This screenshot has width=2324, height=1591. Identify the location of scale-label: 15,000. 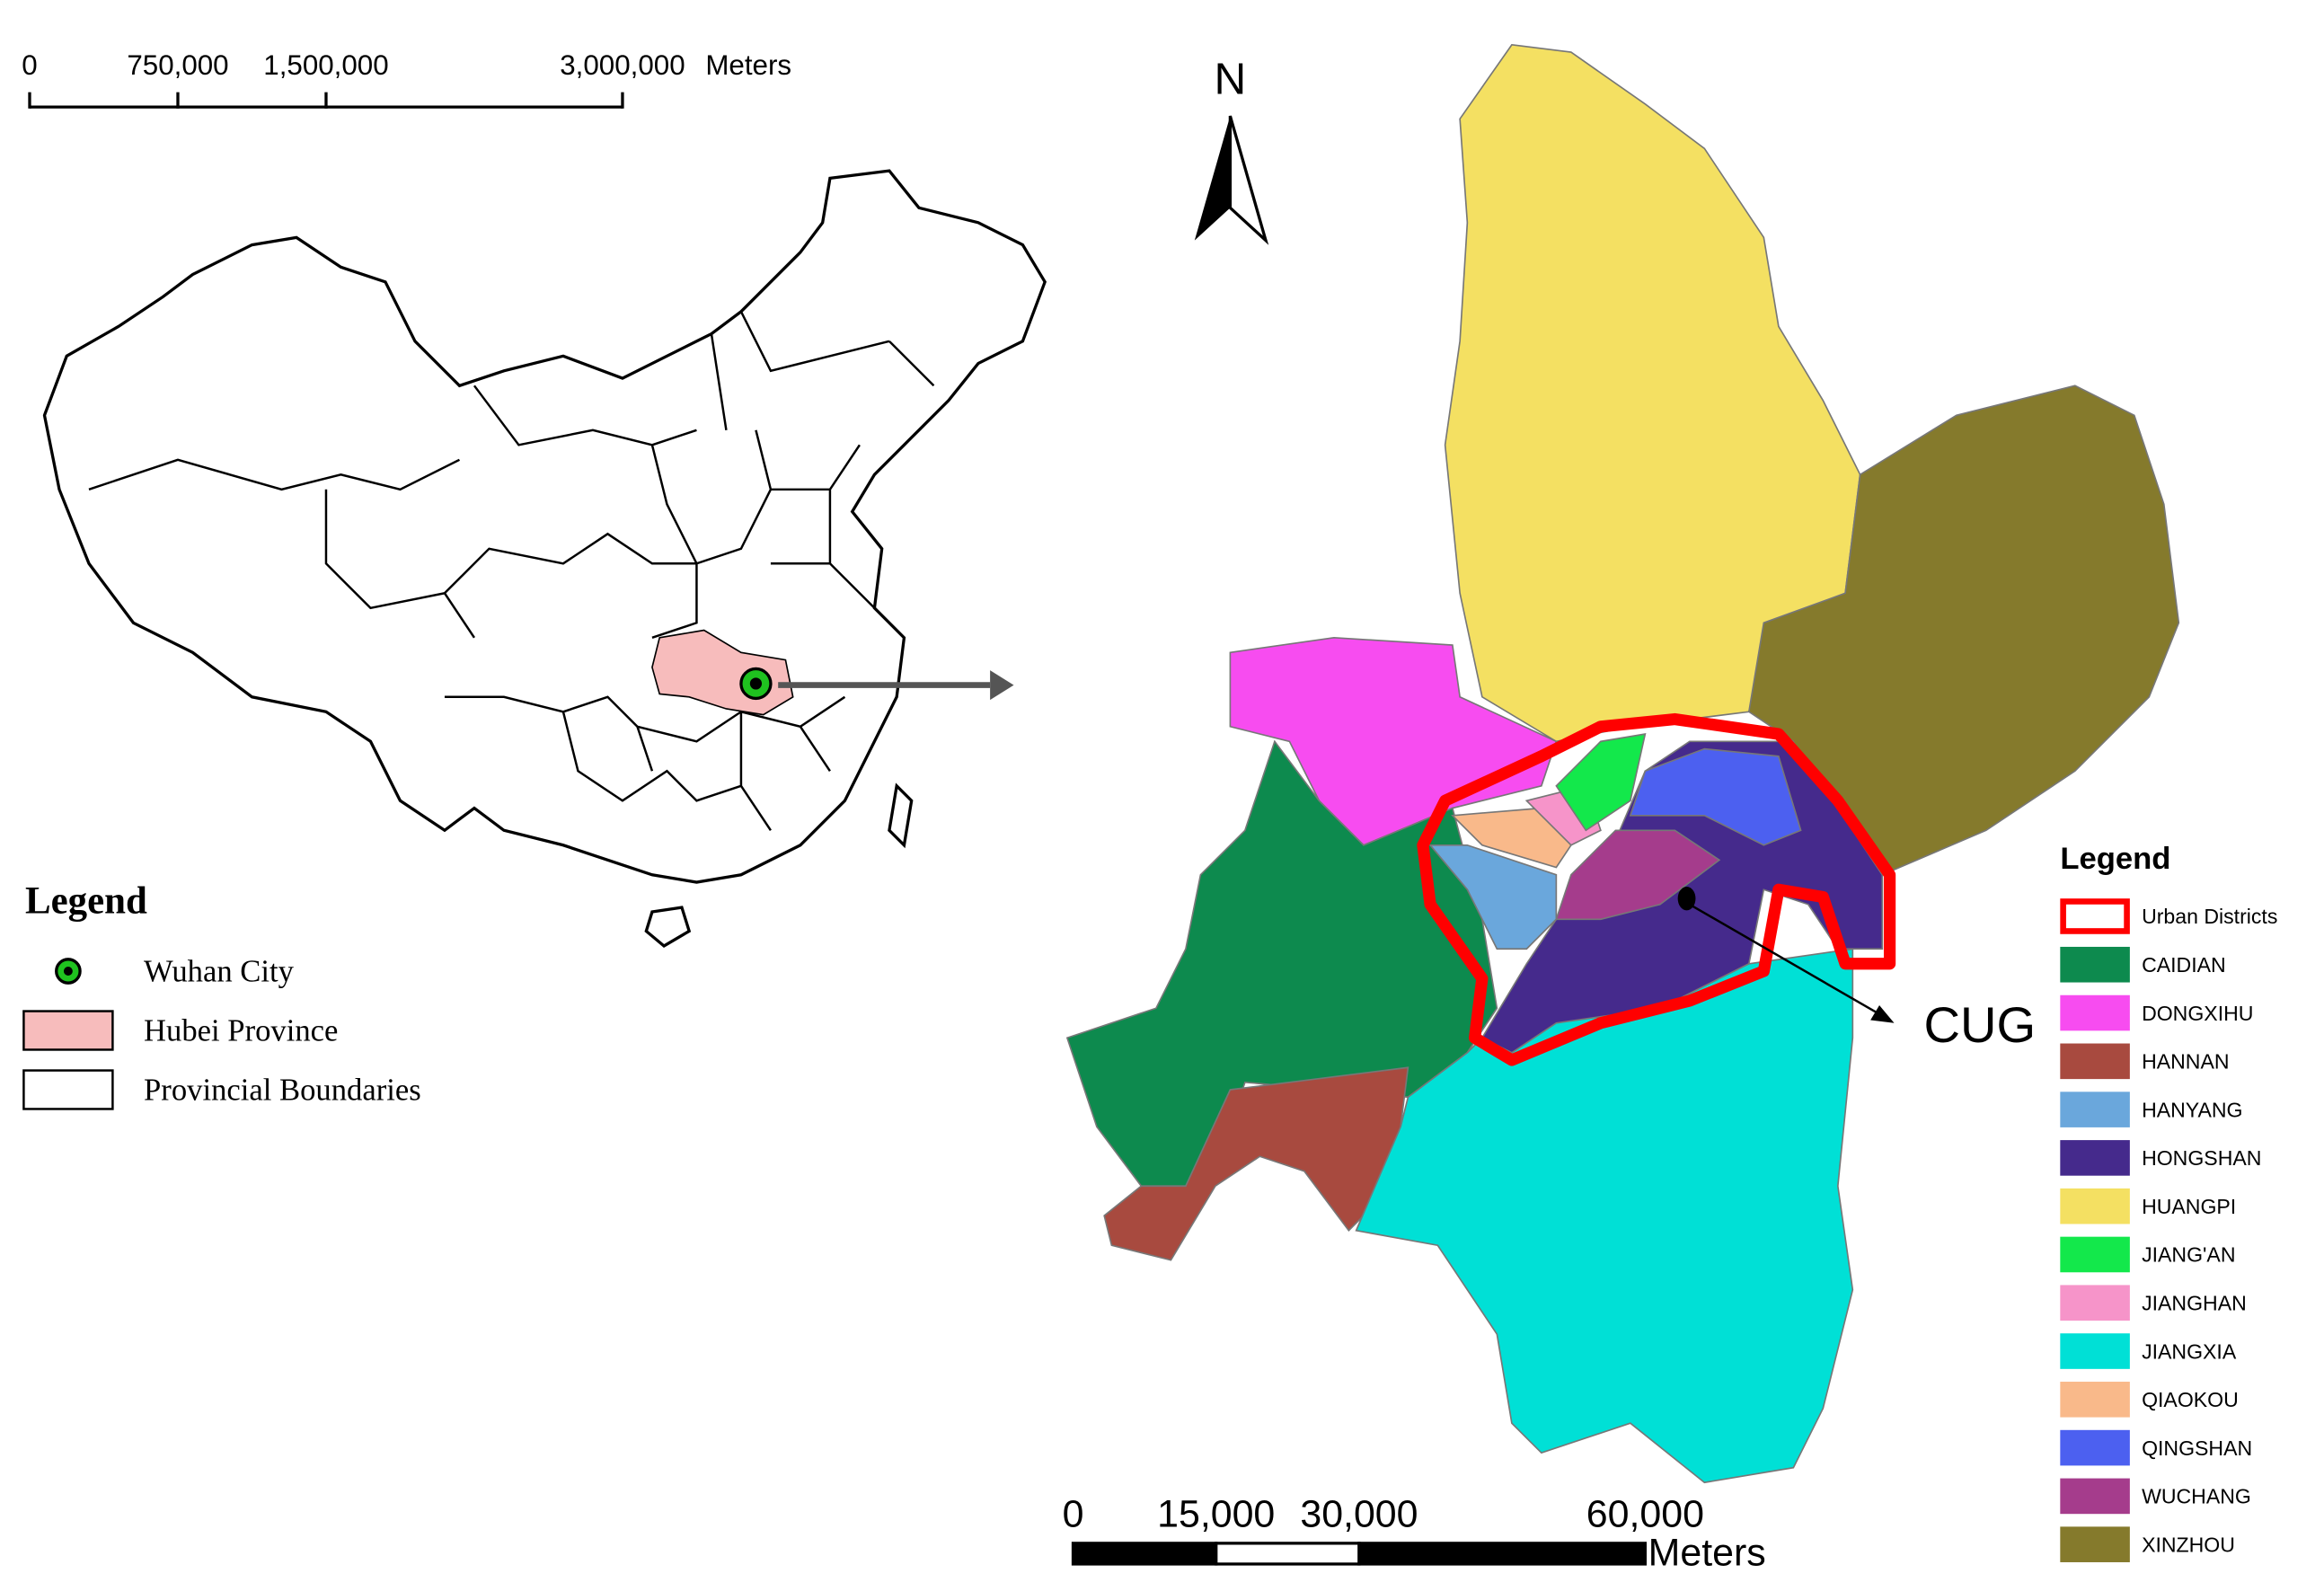
(1216, 1514).